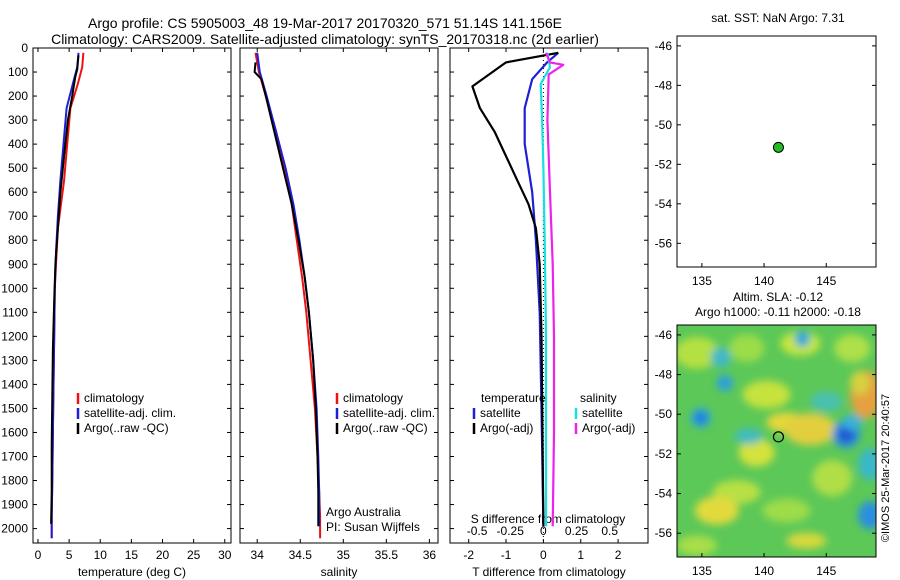 Image resolution: width=900 pixels, height=580 pixels. I want to click on legend-header-salinity: salinity, so click(598, 398).